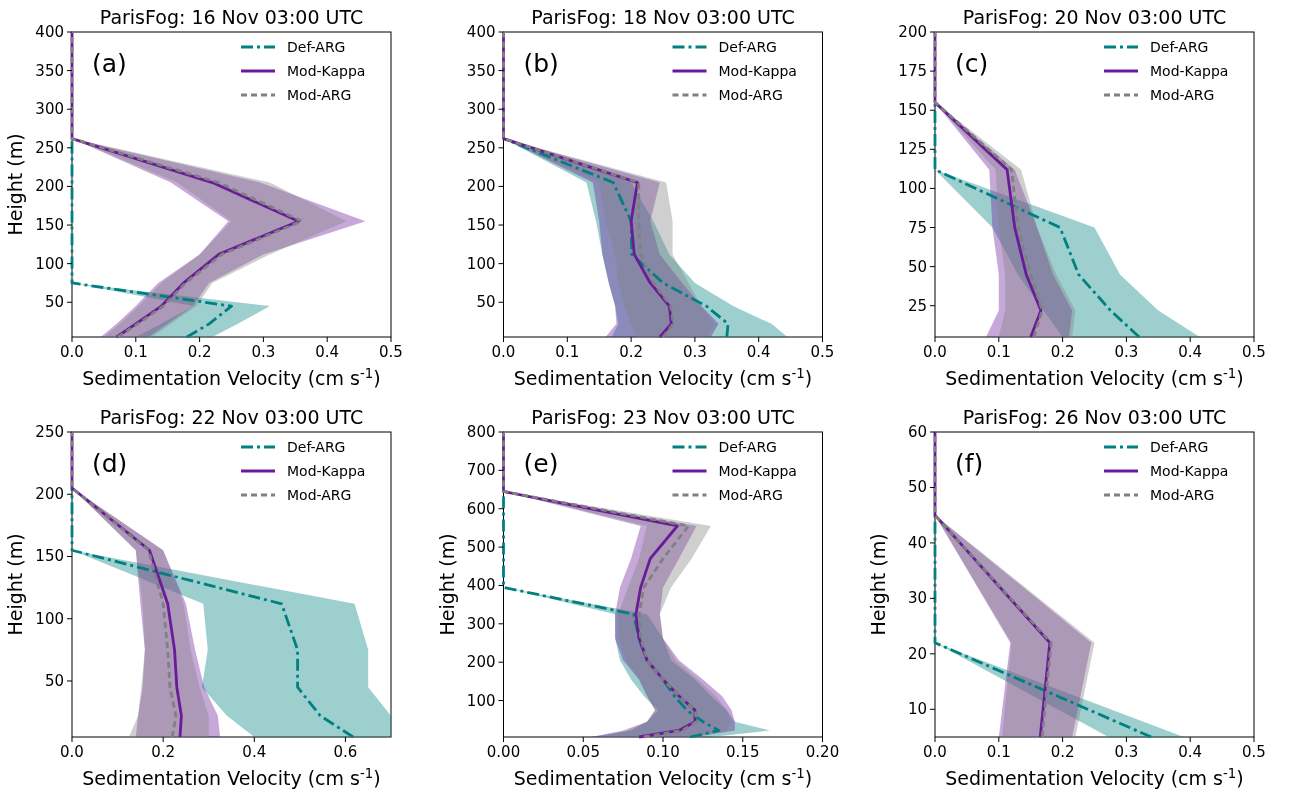 This screenshot has width=1290, height=796. What do you see at coordinates (481, 470) in the screenshot?
I see `y-tick-label: 700` at bounding box center [481, 470].